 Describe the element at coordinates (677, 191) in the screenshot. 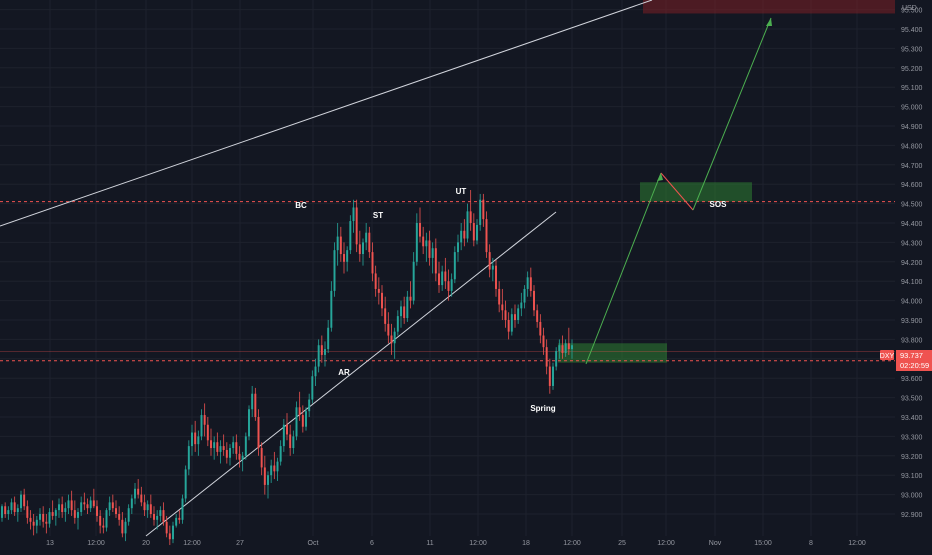

I see `projection-pullback-leg` at that location.